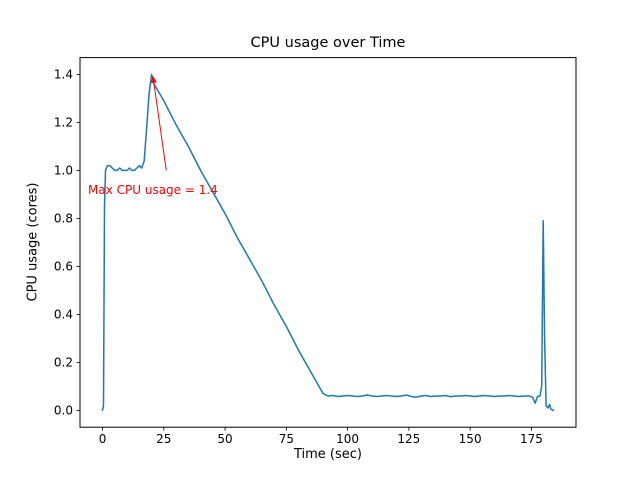 The height and width of the screenshot is (480, 640). What do you see at coordinates (63, 123) in the screenshot?
I see `y-tick-label: 1.2` at bounding box center [63, 123].